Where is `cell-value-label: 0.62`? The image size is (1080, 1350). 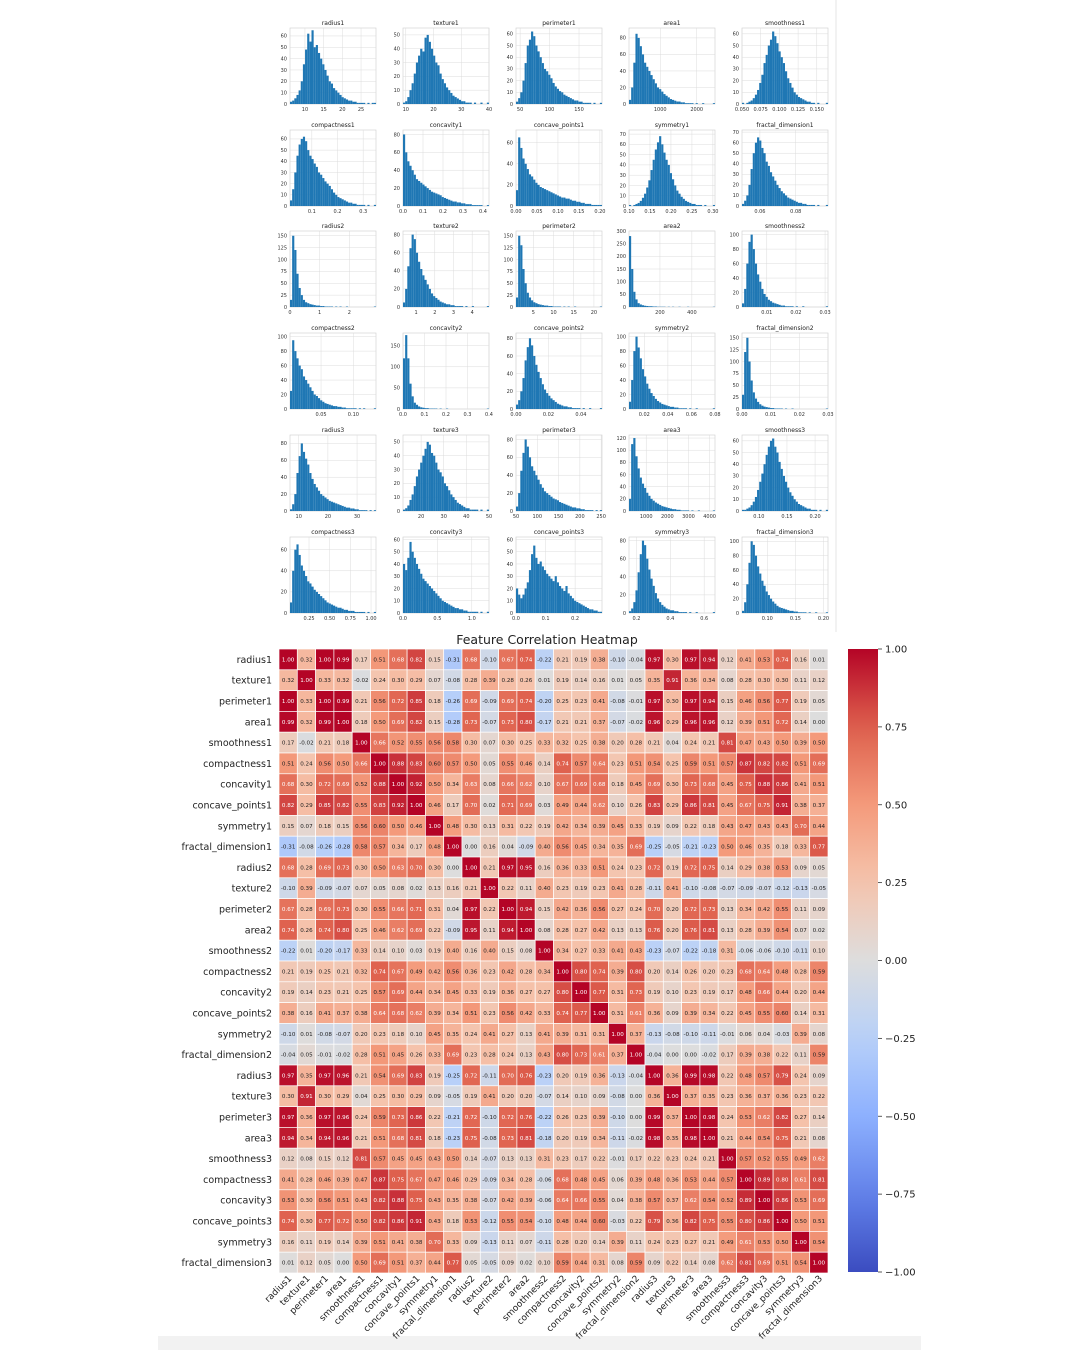
cell-value-label: 0.62 is located at coordinates (819, 1160).